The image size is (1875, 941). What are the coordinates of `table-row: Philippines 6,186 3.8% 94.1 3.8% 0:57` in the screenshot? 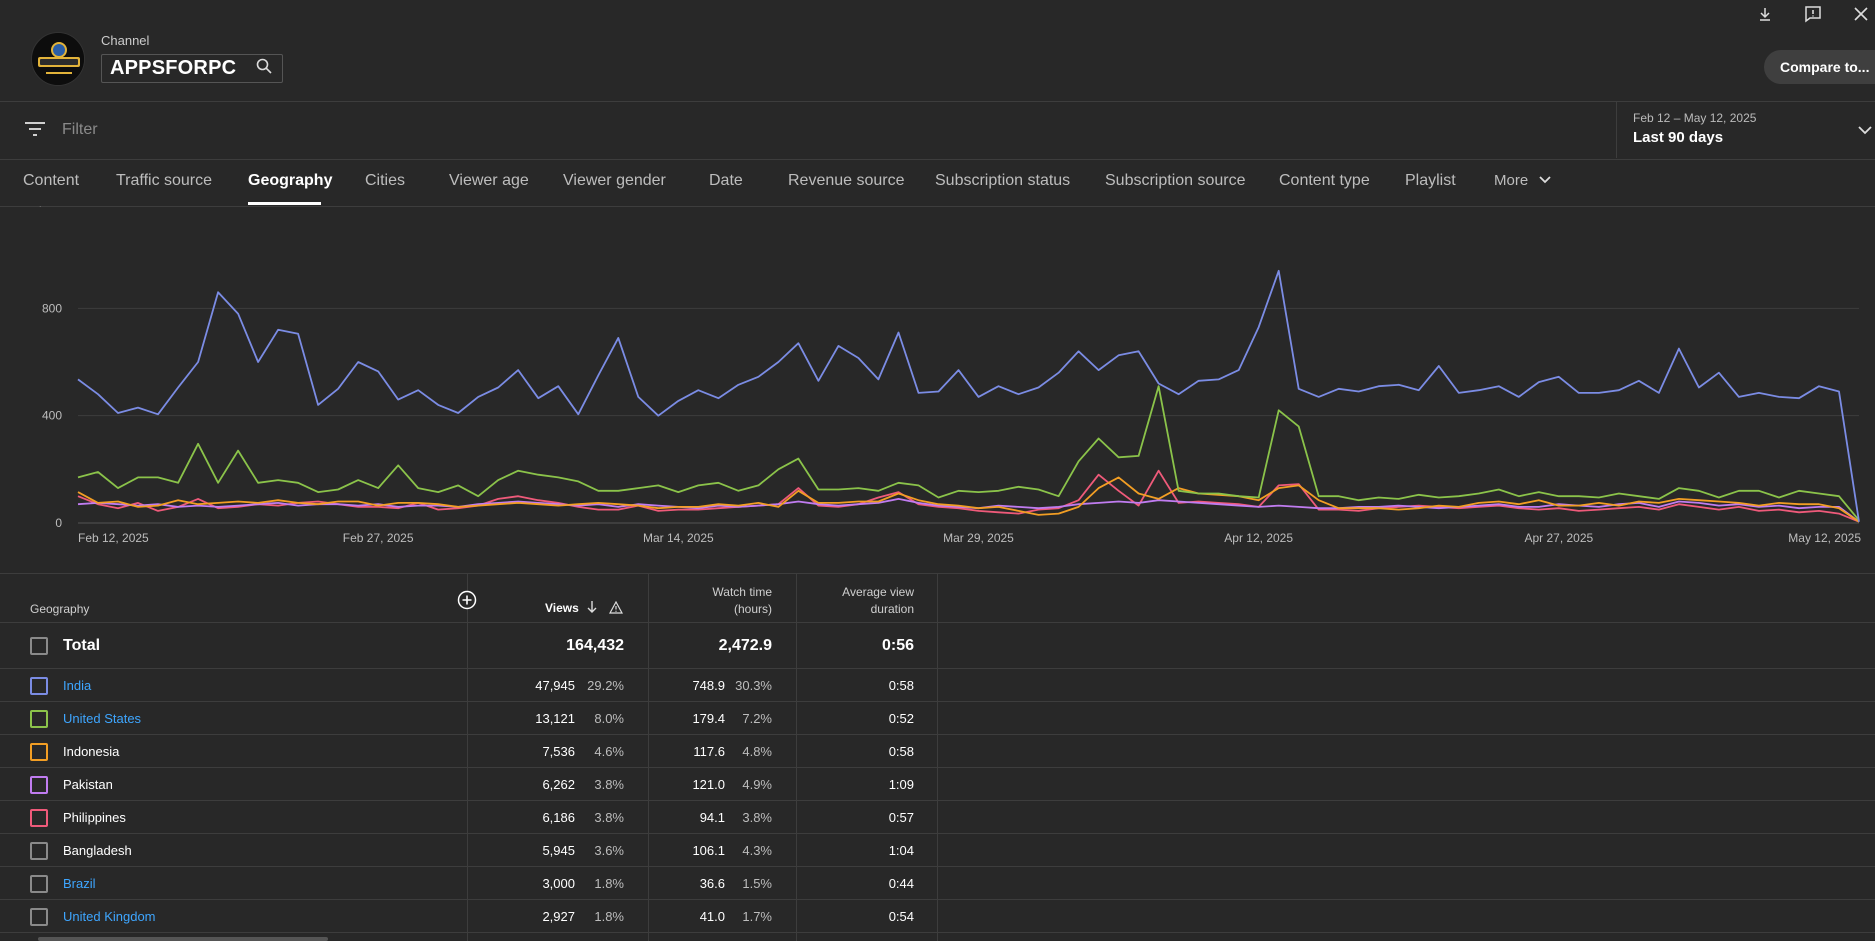 It's located at (937, 817).